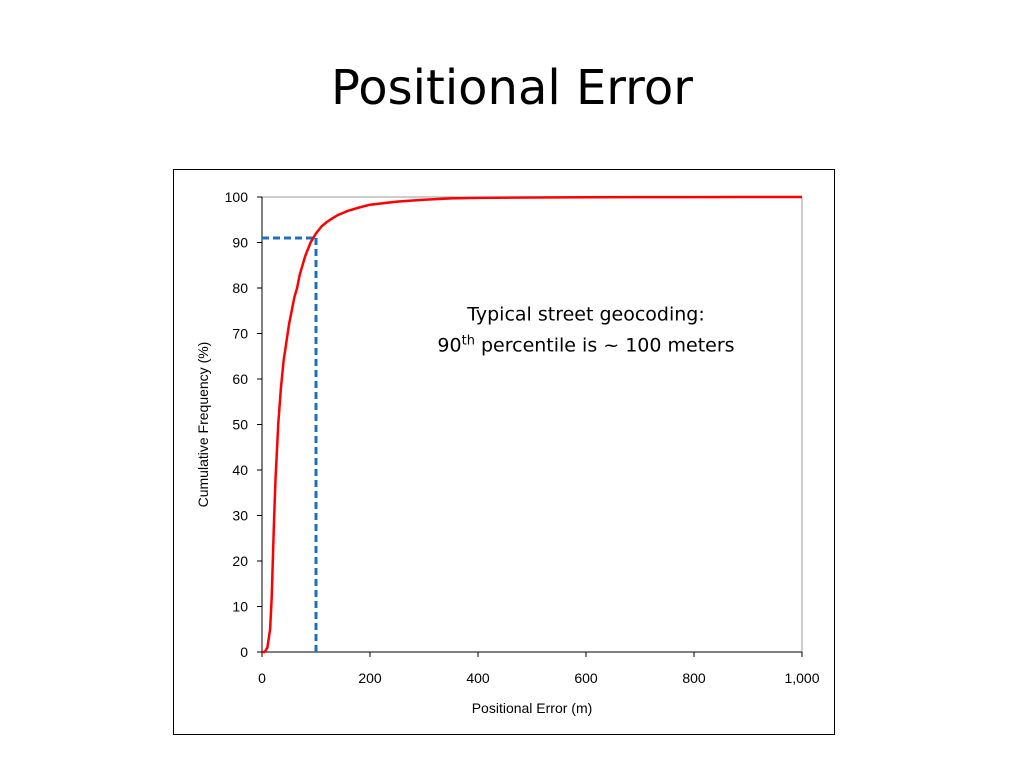  I want to click on x-tick-label: 400, so click(478, 678).